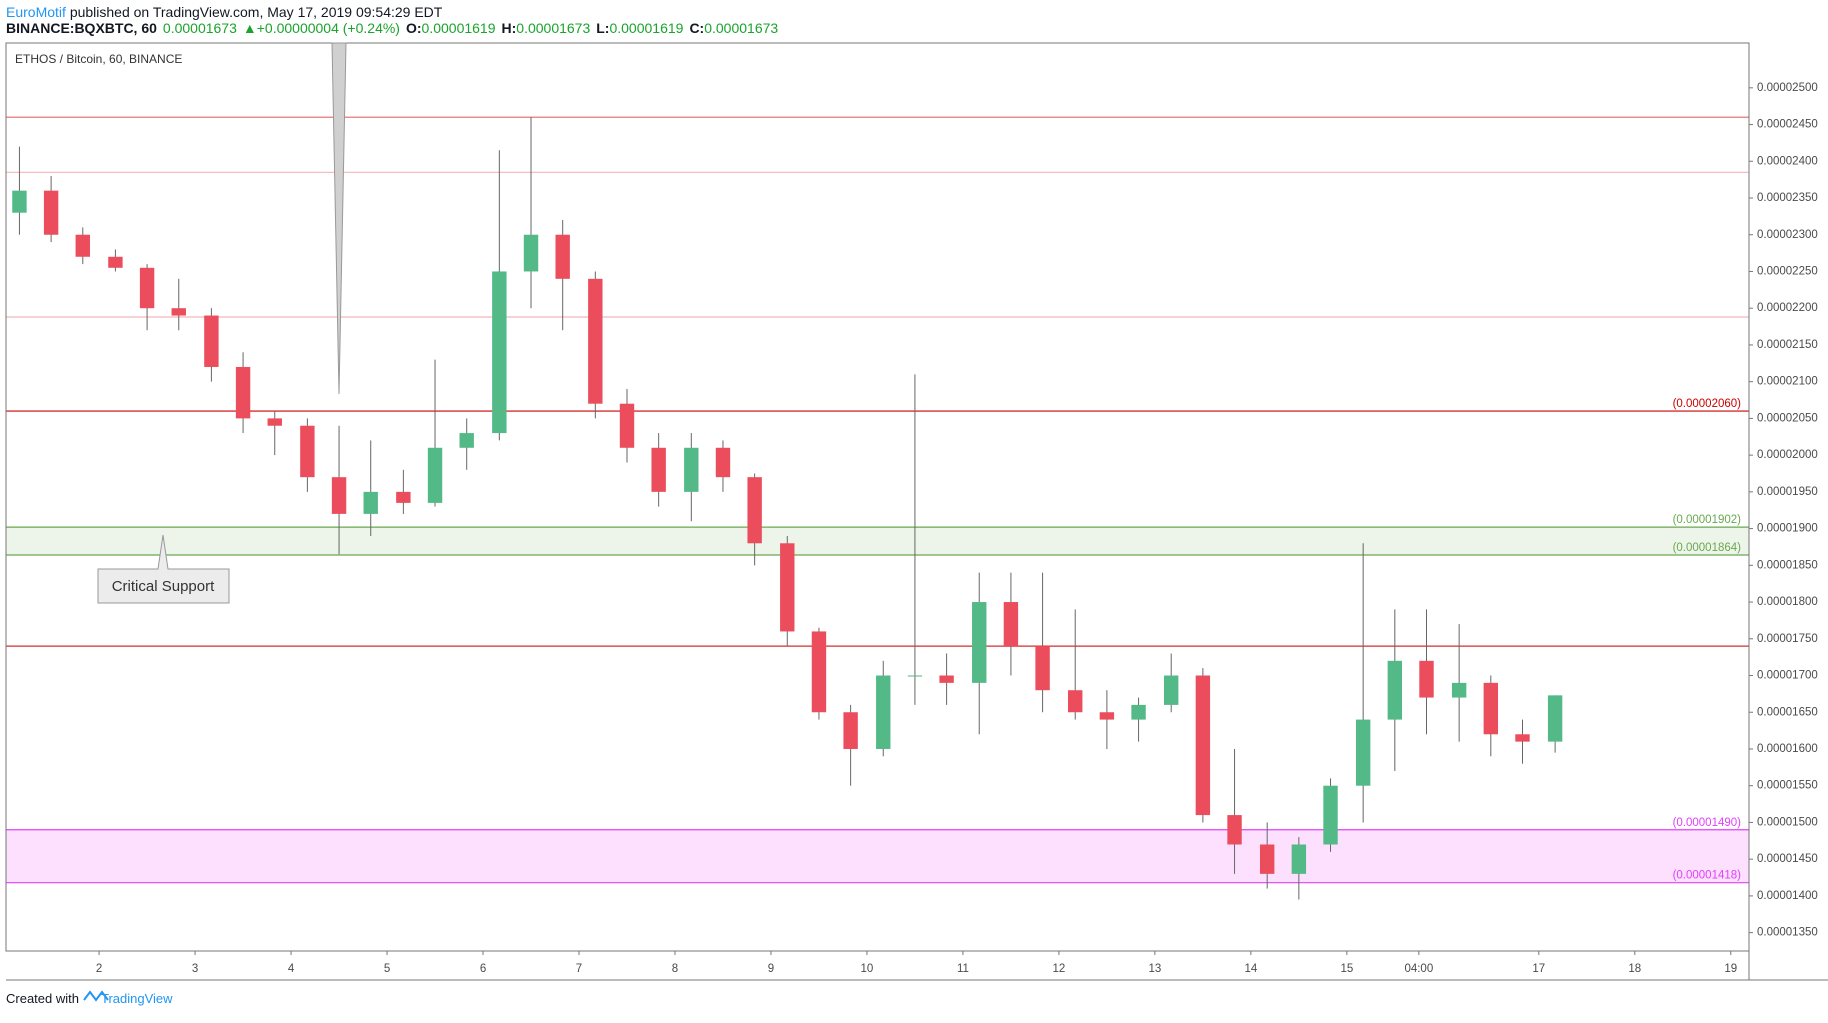 This screenshot has height=1023, width=1828. Describe the element at coordinates (163, 586) in the screenshot. I see `callout-text: Critical Support` at that location.